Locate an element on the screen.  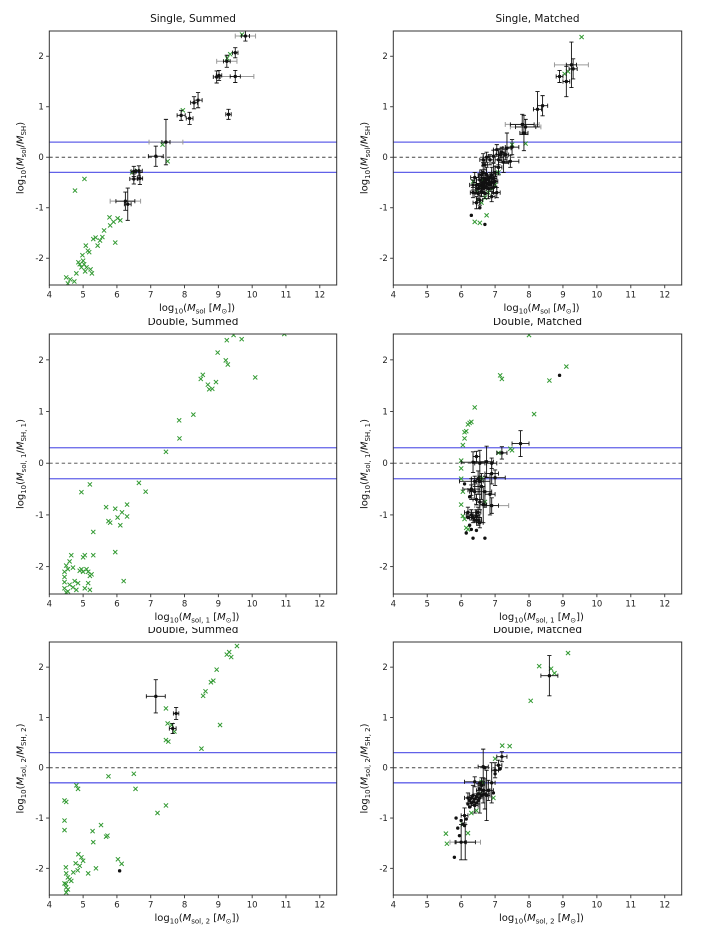
panel-title: Double, Matched is located at coordinates (537, 631).